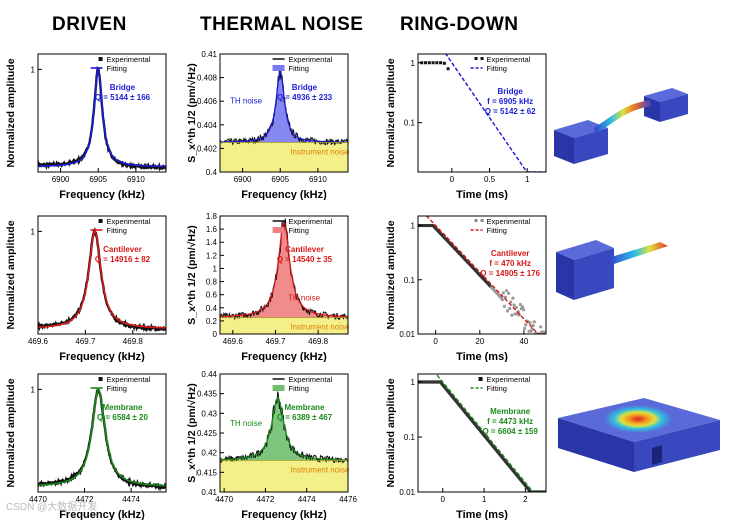 The image size is (737, 520). Describe the element at coordinates (123, 97) in the screenshot. I see `annotation-line: Q = 5144 ± 166` at that location.